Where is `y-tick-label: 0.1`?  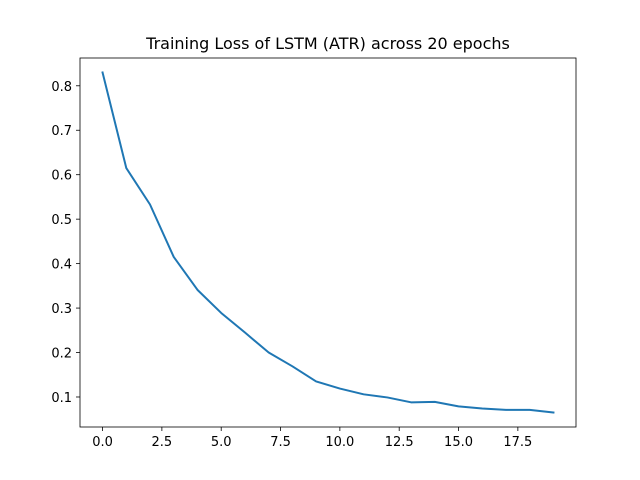 y-tick-label: 0.1 is located at coordinates (61, 398).